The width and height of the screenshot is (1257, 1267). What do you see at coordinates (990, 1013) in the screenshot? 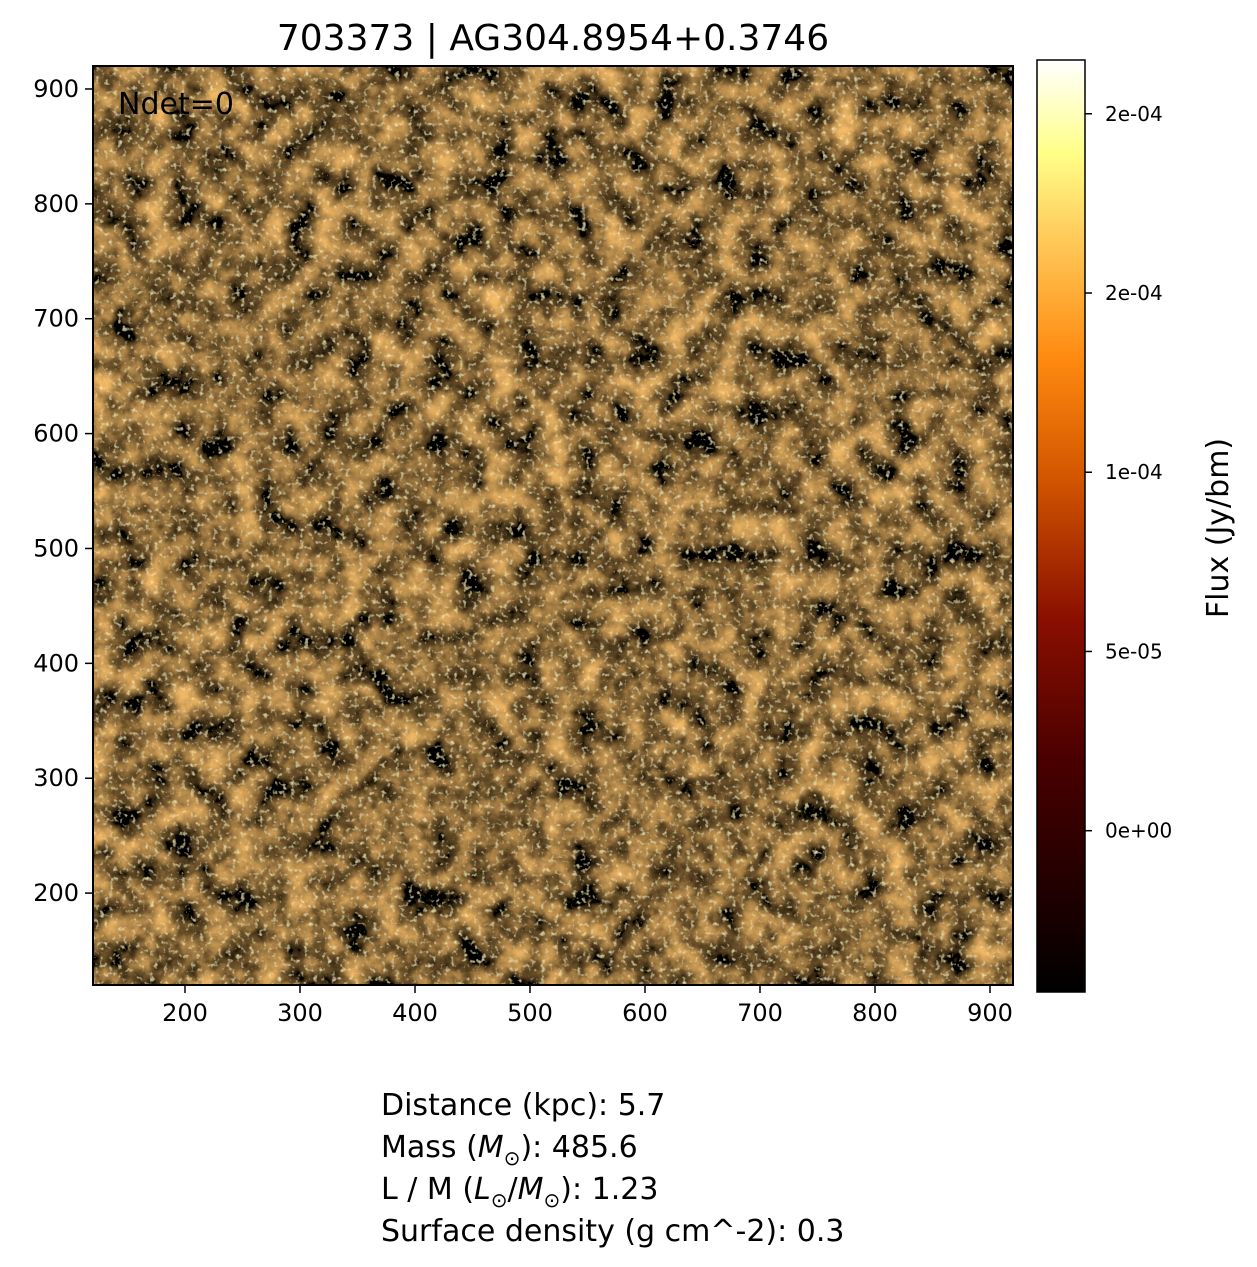
I see `x-tick-label: 900` at bounding box center [990, 1013].